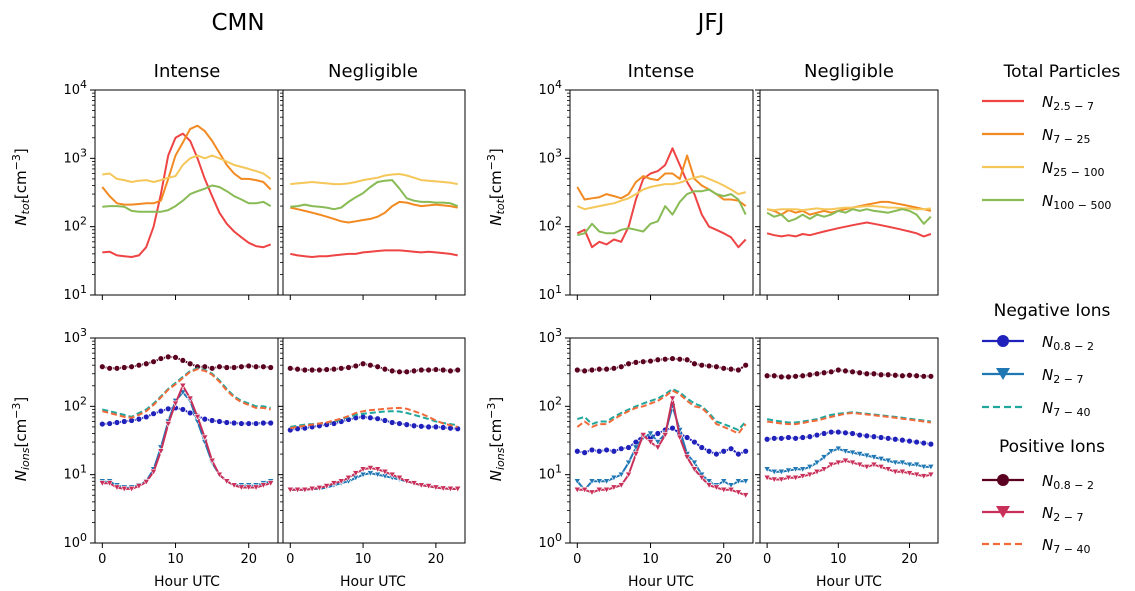 This screenshot has height=591, width=1135. What do you see at coordinates (849, 71) in the screenshot?
I see `panel-title-jfj-negligible: Negligible` at bounding box center [849, 71].